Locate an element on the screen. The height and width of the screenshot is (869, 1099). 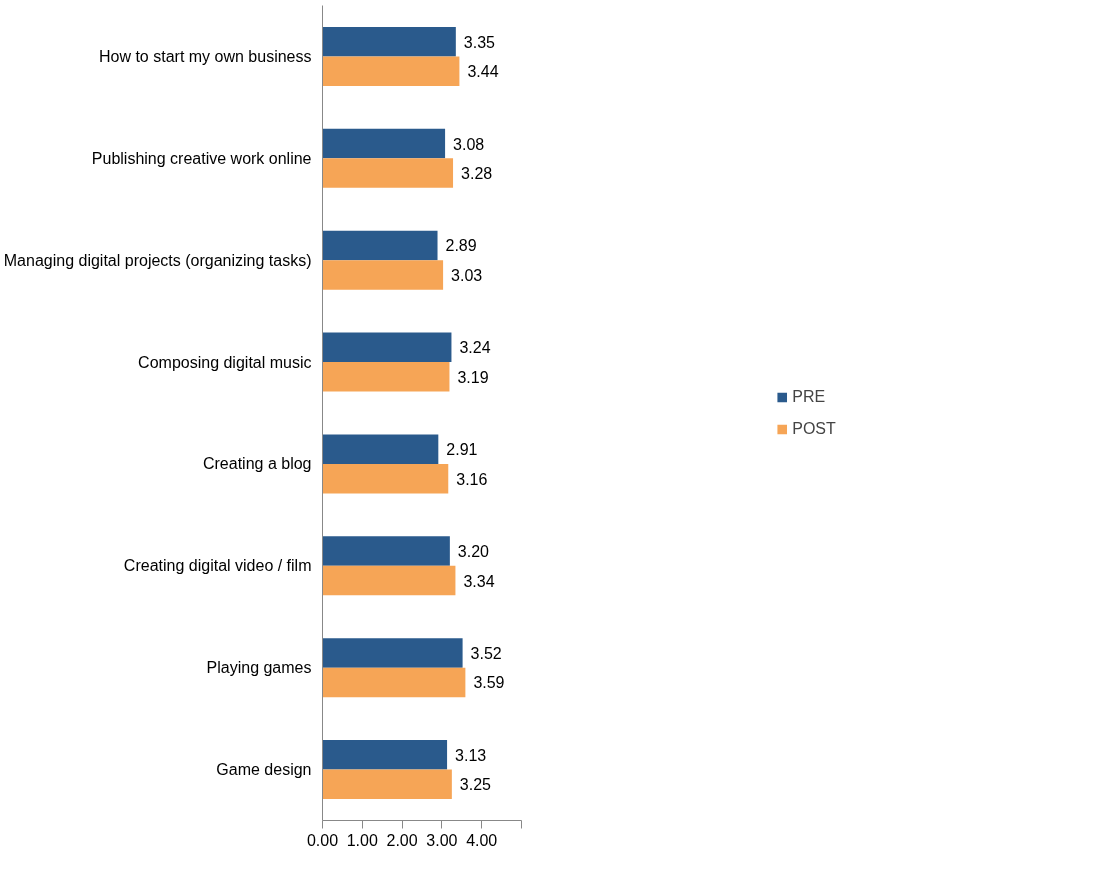
y-tick-label: Publishing creative work online is located at coordinates (201, 158).